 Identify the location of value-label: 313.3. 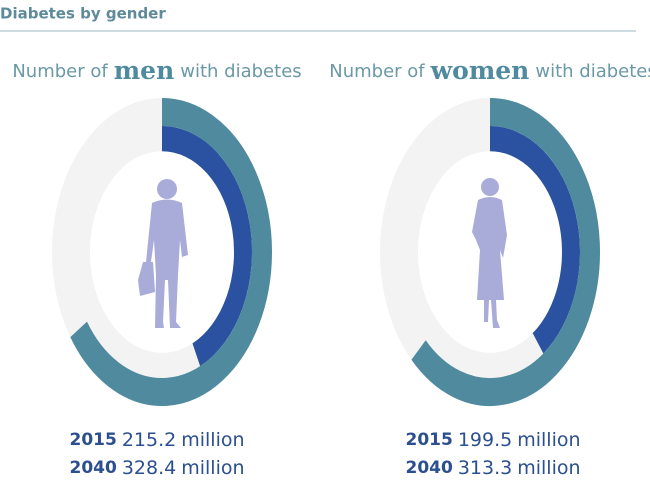
(485, 468).